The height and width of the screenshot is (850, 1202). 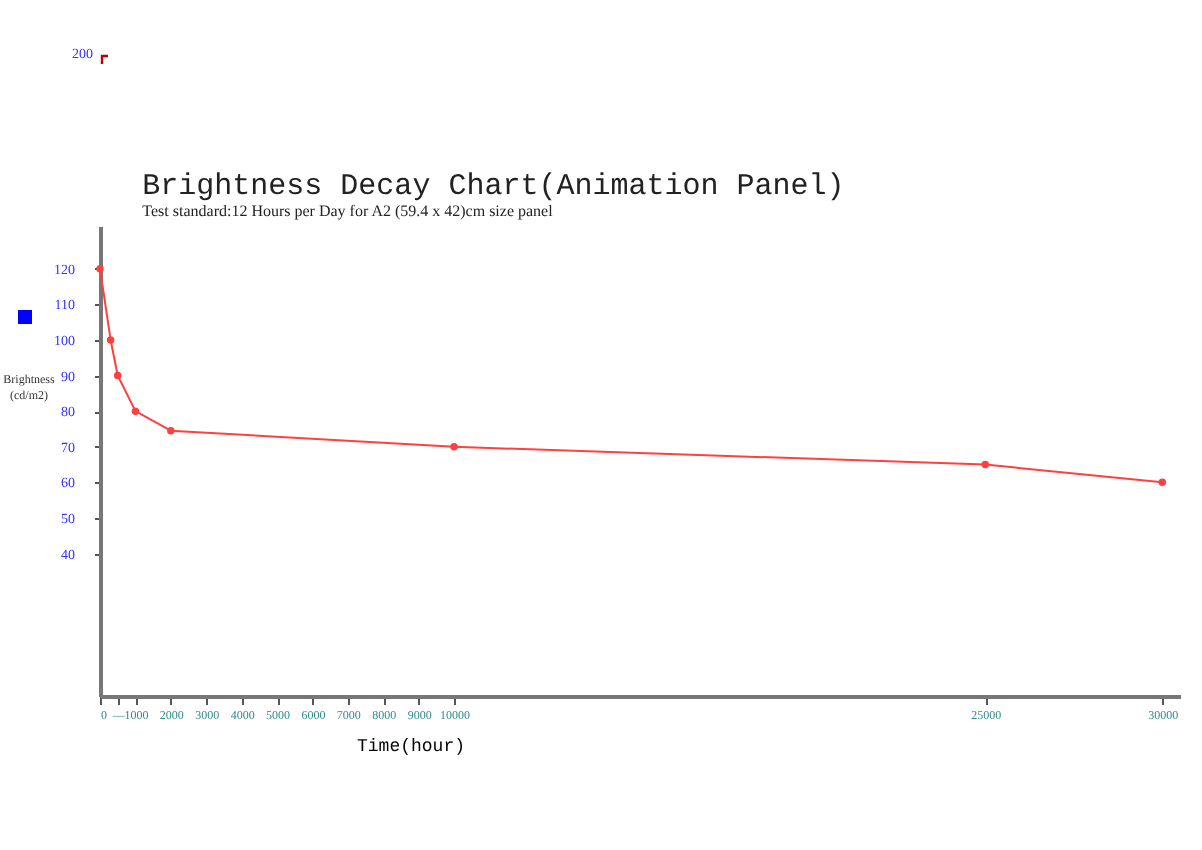 I want to click on chart-subtitle: Test standard:12 Hours per Day for A2 (59.4 x 42)cm size panel, so click(x=348, y=211).